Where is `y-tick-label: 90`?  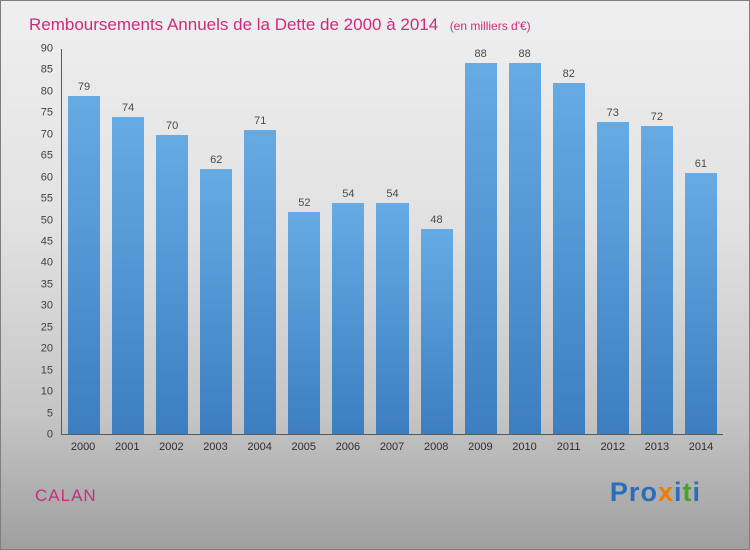 y-tick-label: 90 is located at coordinates (46, 48).